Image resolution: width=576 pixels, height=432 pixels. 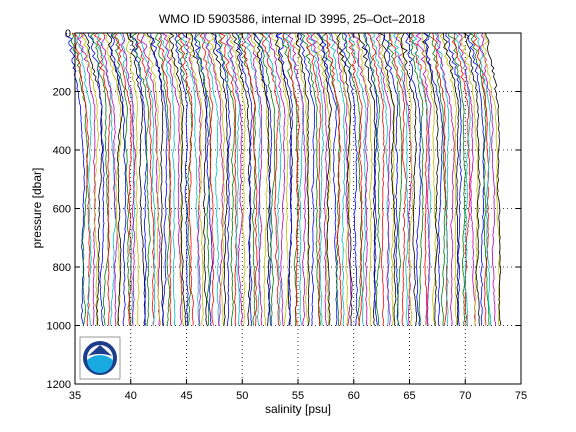 I want to click on y-tick-label: 600, so click(x=62, y=210).